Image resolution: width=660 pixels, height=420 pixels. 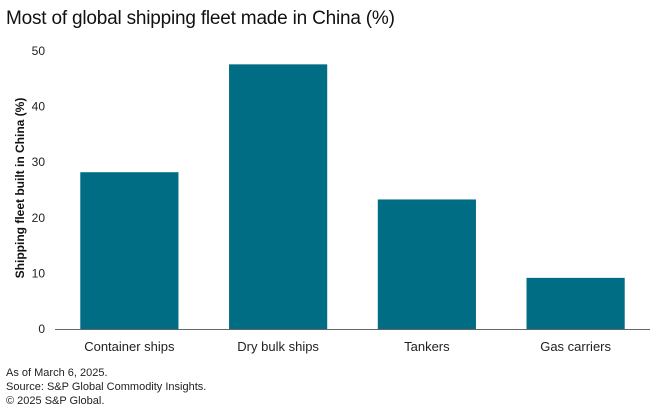 I want to click on source-note: Source: S&P Global Commodity Insights., so click(x=106, y=387).